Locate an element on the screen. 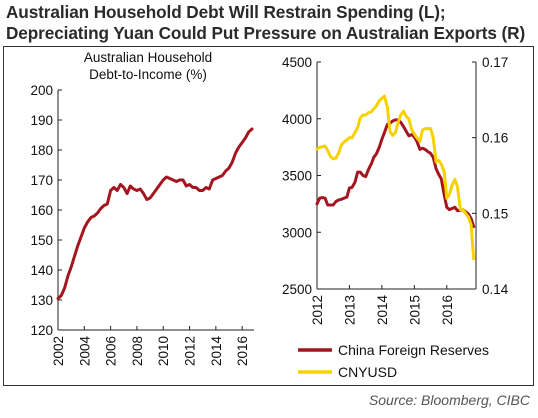 The height and width of the screenshot is (418, 538). reserves-y-tick-label: 2500 is located at coordinates (297, 289).